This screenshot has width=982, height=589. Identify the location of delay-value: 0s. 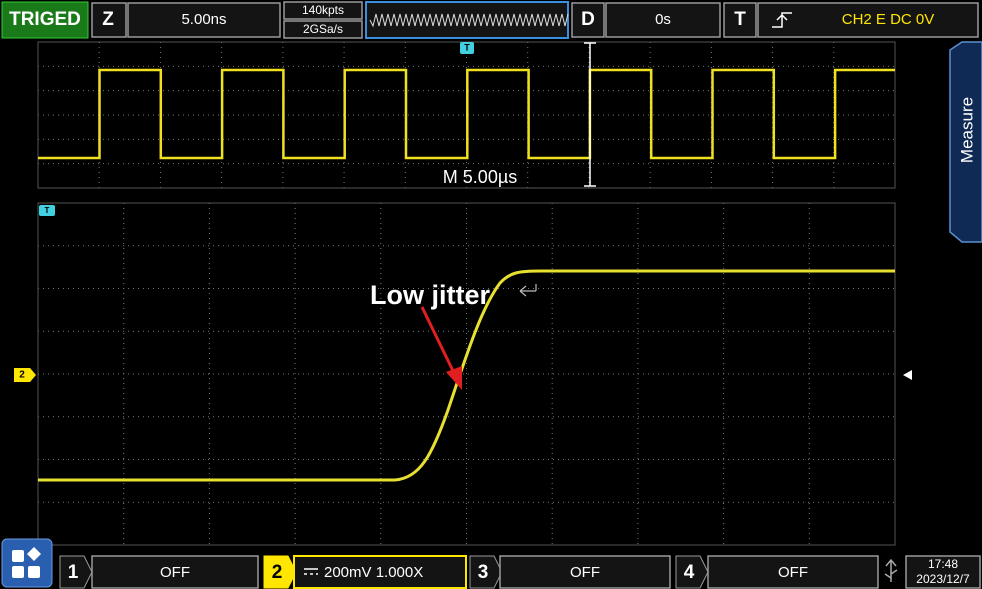
(663, 19).